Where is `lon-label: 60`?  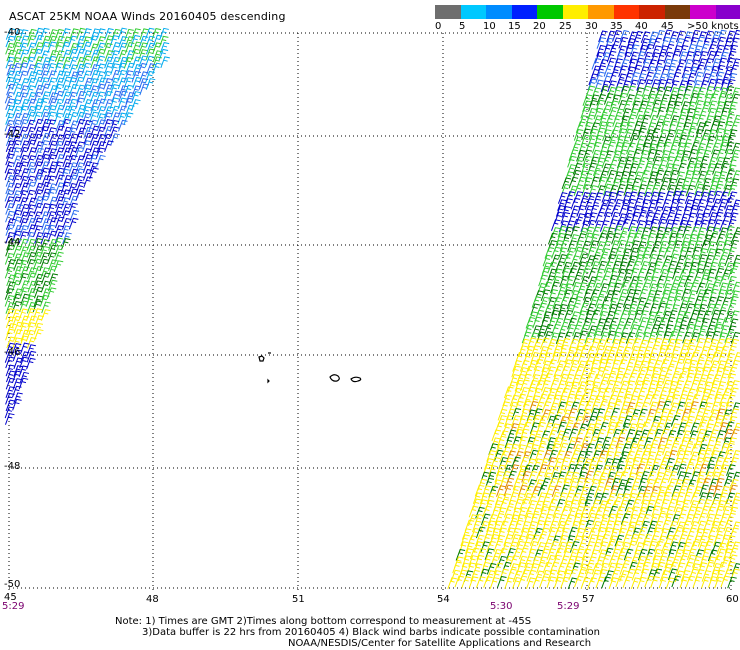 lon-label: 60 is located at coordinates (732, 599).